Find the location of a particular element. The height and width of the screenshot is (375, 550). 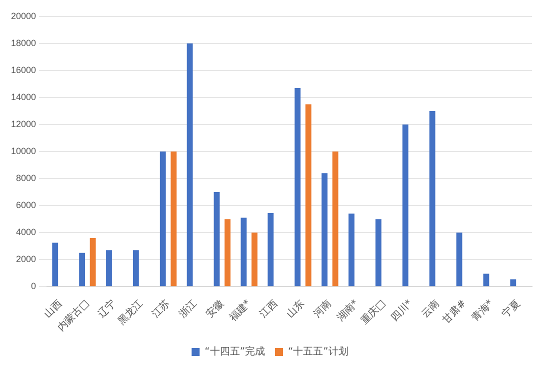

y-tick-label: 4000 is located at coordinates (26, 232).